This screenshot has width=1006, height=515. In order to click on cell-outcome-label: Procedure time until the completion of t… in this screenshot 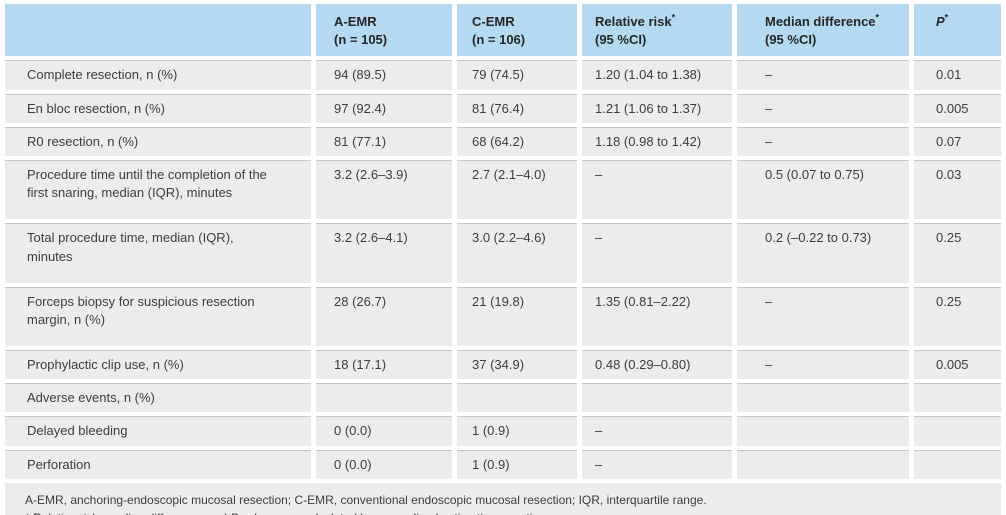, I will do `click(158, 189)`.